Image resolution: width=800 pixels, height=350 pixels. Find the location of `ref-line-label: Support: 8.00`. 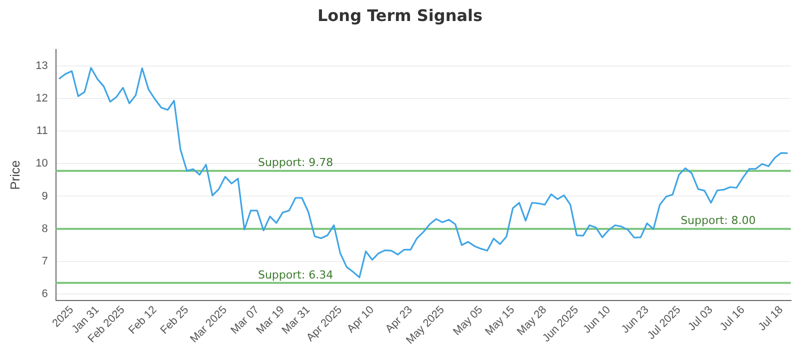

ref-line-label: Support: 8.00 is located at coordinates (718, 221).